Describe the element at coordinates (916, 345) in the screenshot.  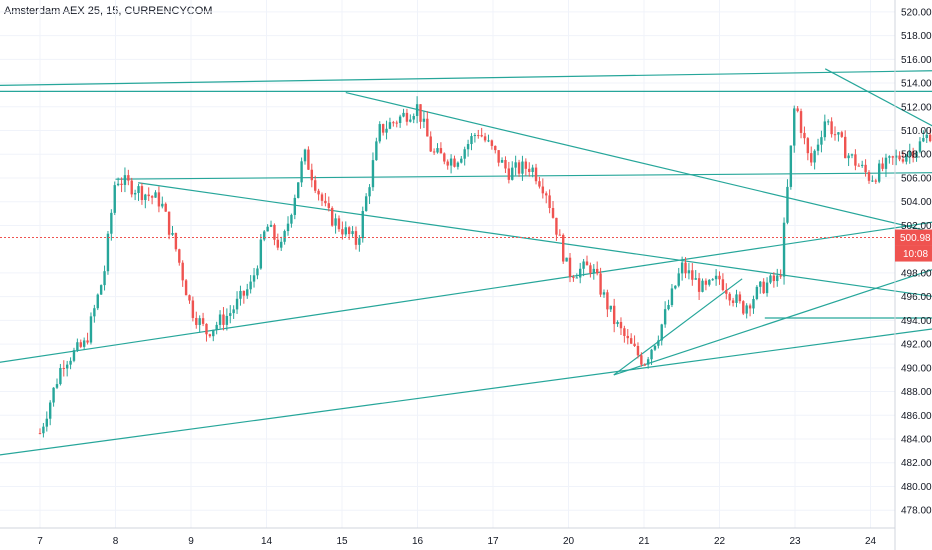
I see `y-tick-label: 492.00` at that location.